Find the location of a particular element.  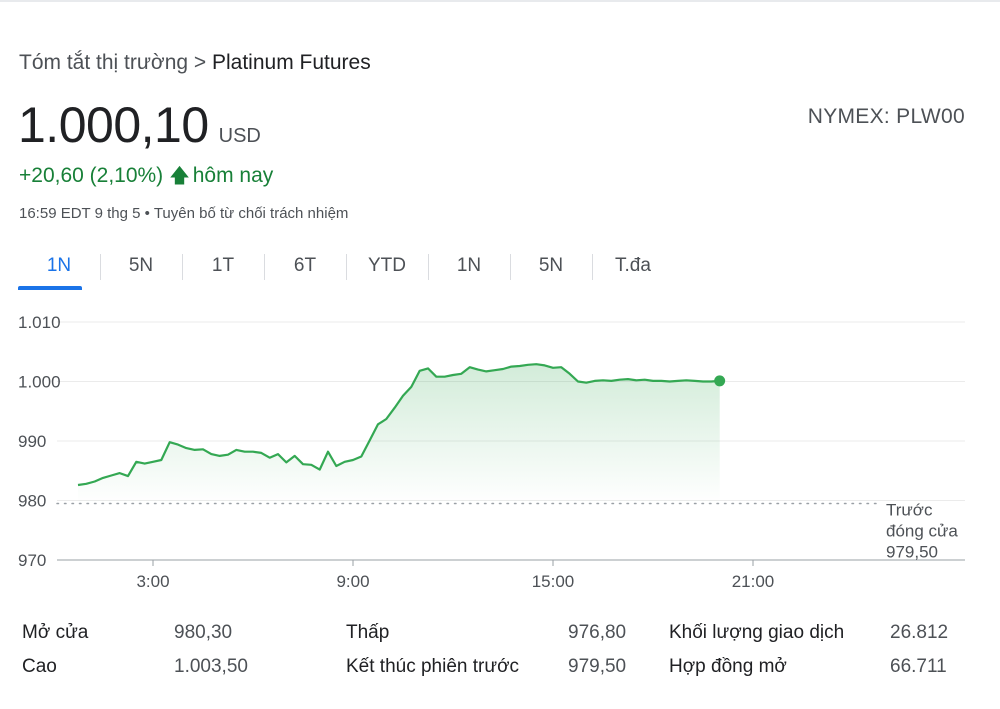

stat-high-label: Cao is located at coordinates (39, 666).